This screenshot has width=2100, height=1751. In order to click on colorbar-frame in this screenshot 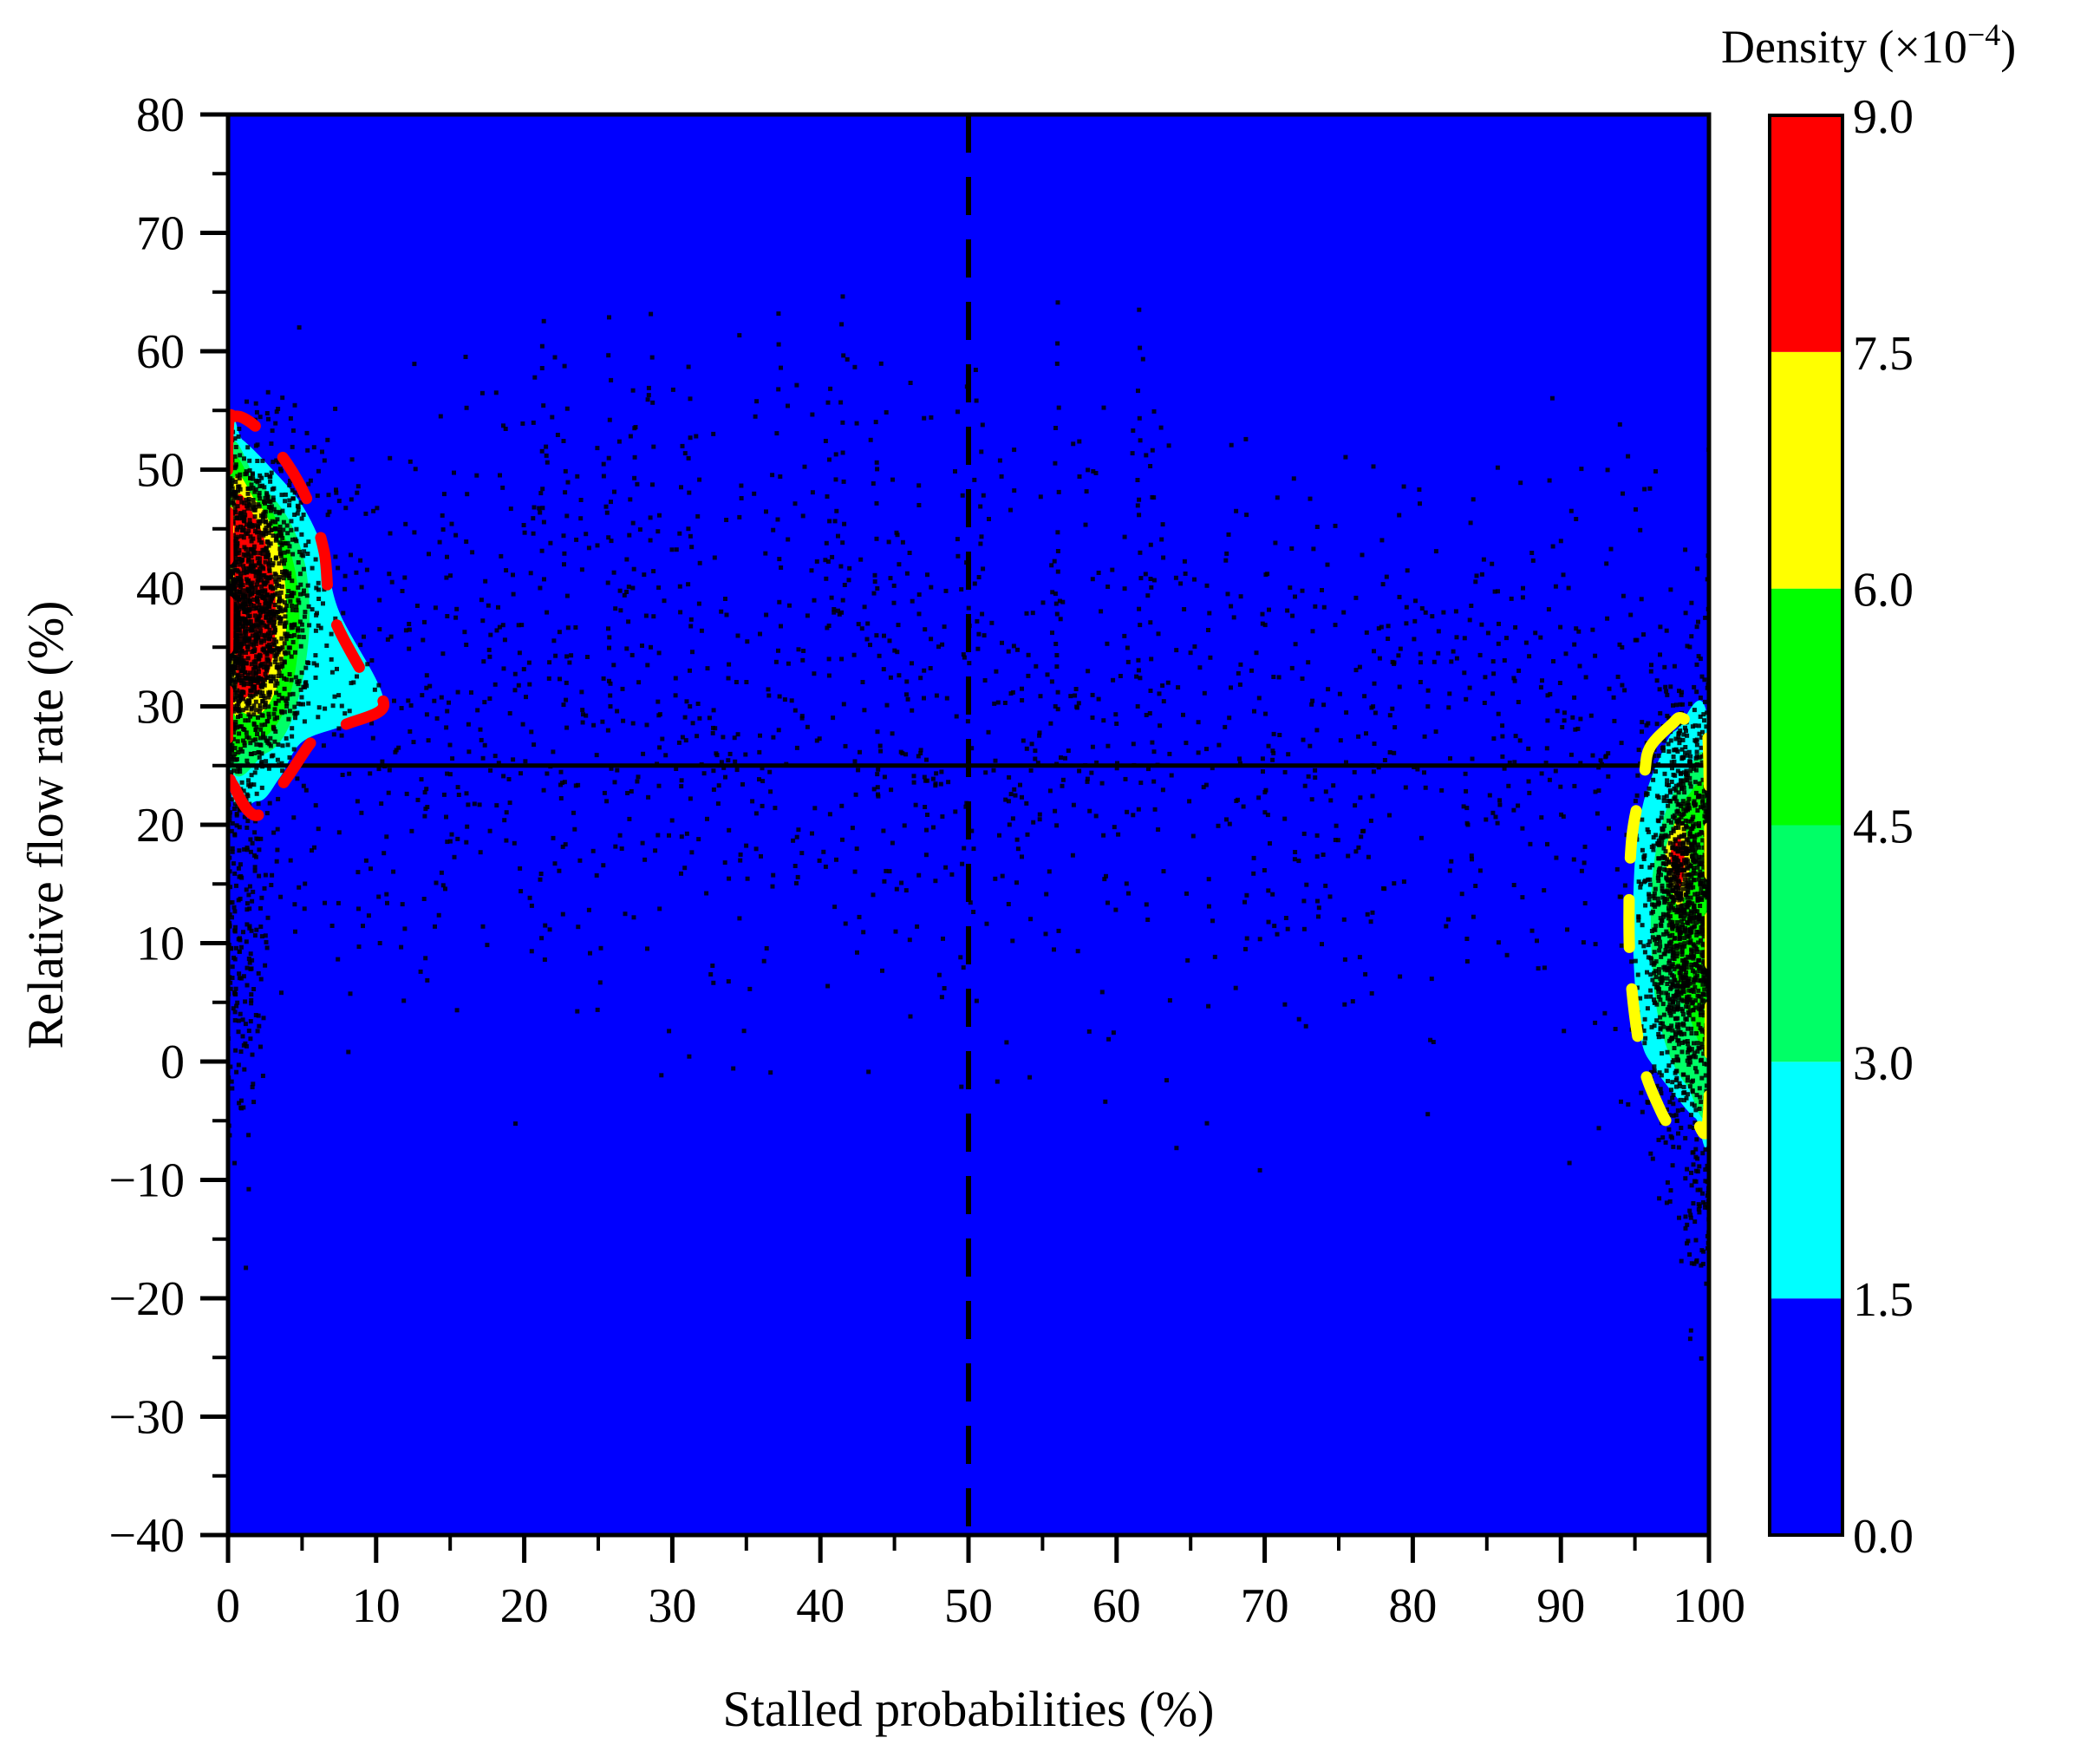, I will do `click(1806, 825)`.